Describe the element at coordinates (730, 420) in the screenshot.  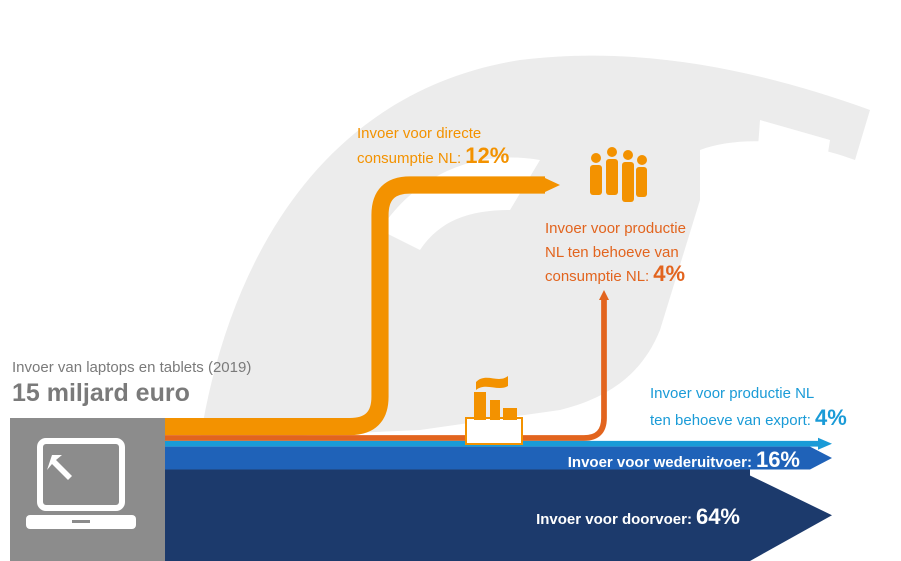
I see `label-text: ten behoeve van export:` at that location.